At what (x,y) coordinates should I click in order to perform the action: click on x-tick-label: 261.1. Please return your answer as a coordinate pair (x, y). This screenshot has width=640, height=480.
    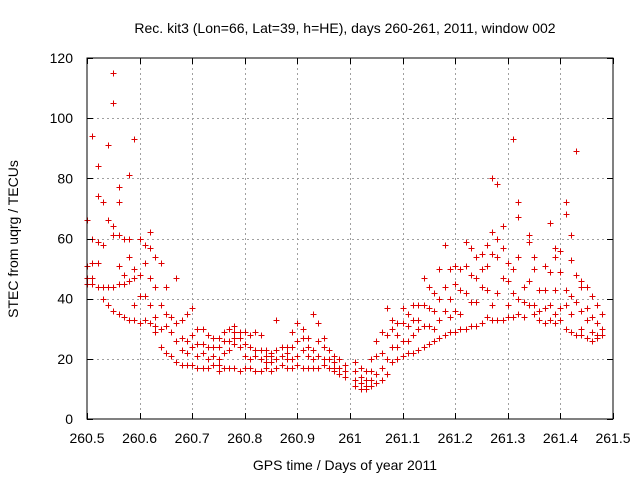
    Looking at the image, I should click on (402, 438).